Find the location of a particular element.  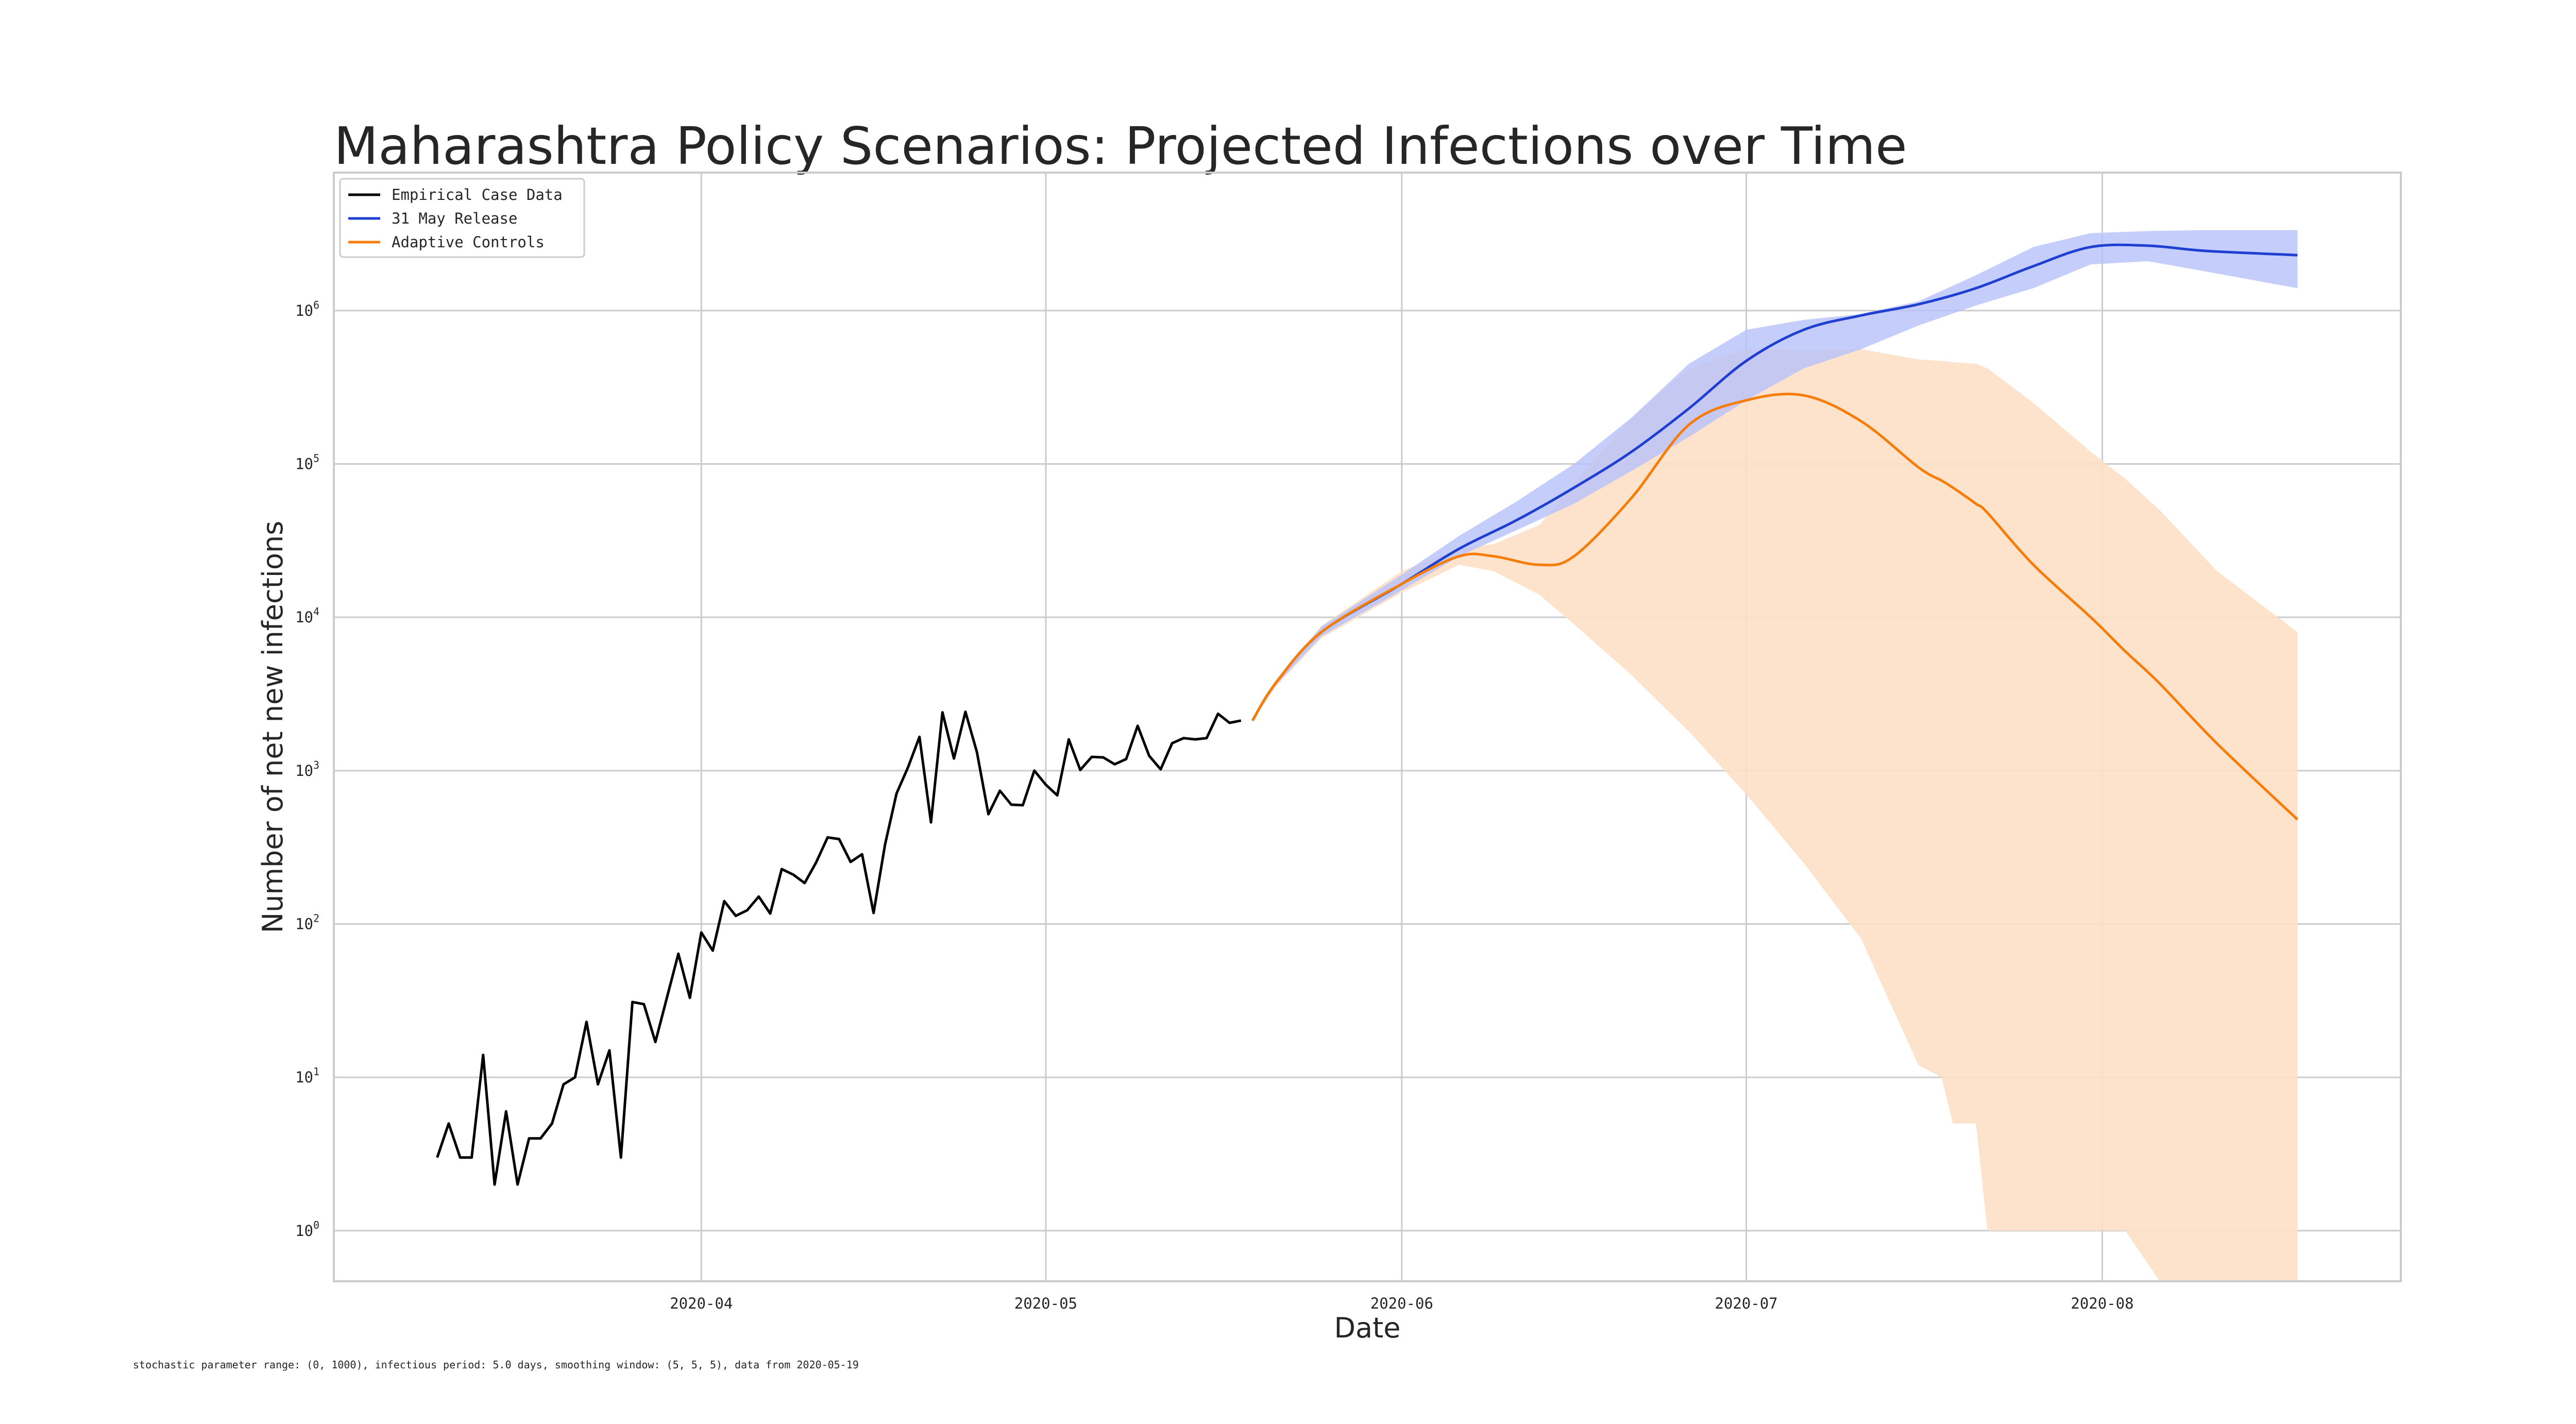

y-tick-label: 10⁵ is located at coordinates (307, 462).